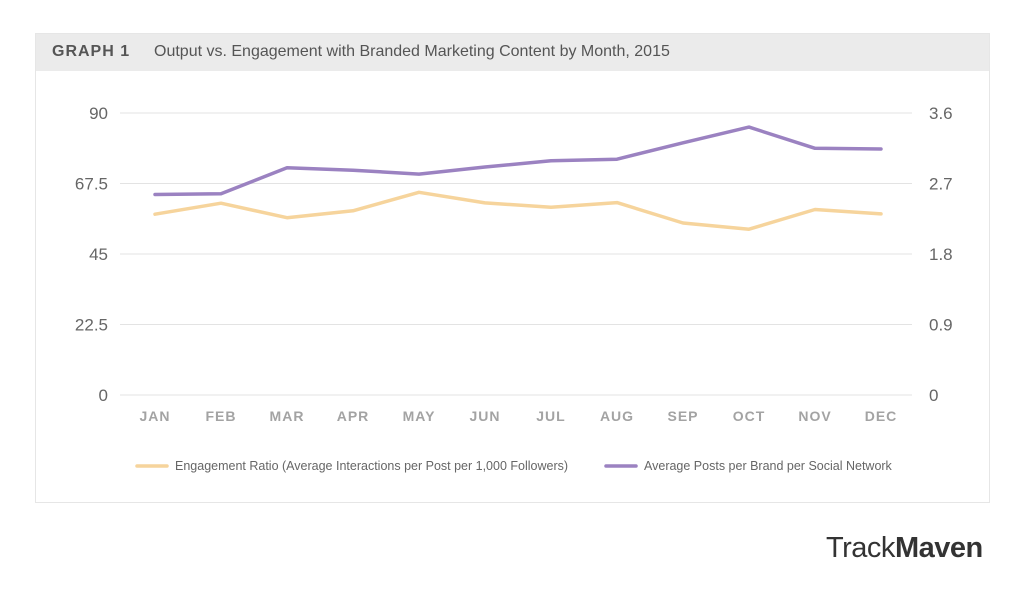 Image resolution: width=1024 pixels, height=597 pixels. I want to click on y-left-tick-label: 0, so click(103, 395).